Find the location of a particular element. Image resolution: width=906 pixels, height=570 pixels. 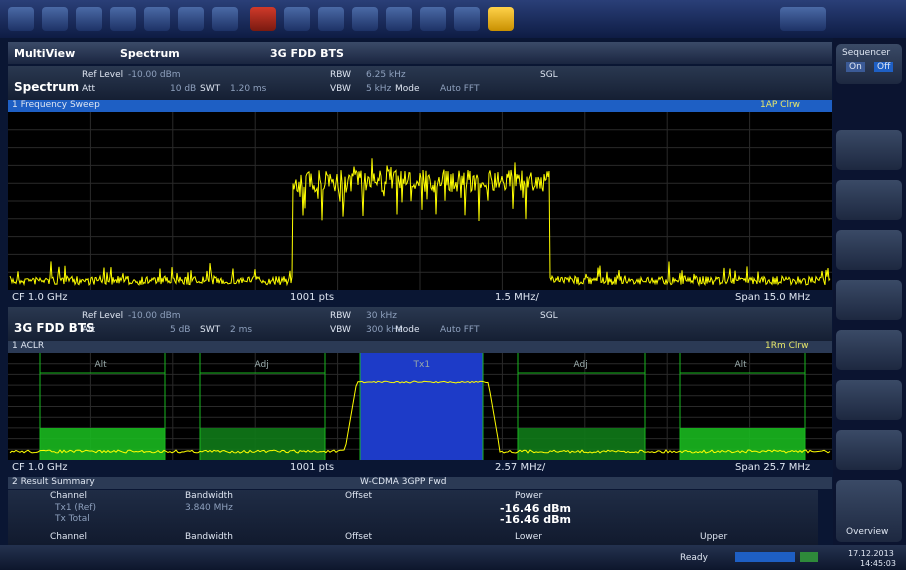

table-header: Upper is located at coordinates (714, 537).